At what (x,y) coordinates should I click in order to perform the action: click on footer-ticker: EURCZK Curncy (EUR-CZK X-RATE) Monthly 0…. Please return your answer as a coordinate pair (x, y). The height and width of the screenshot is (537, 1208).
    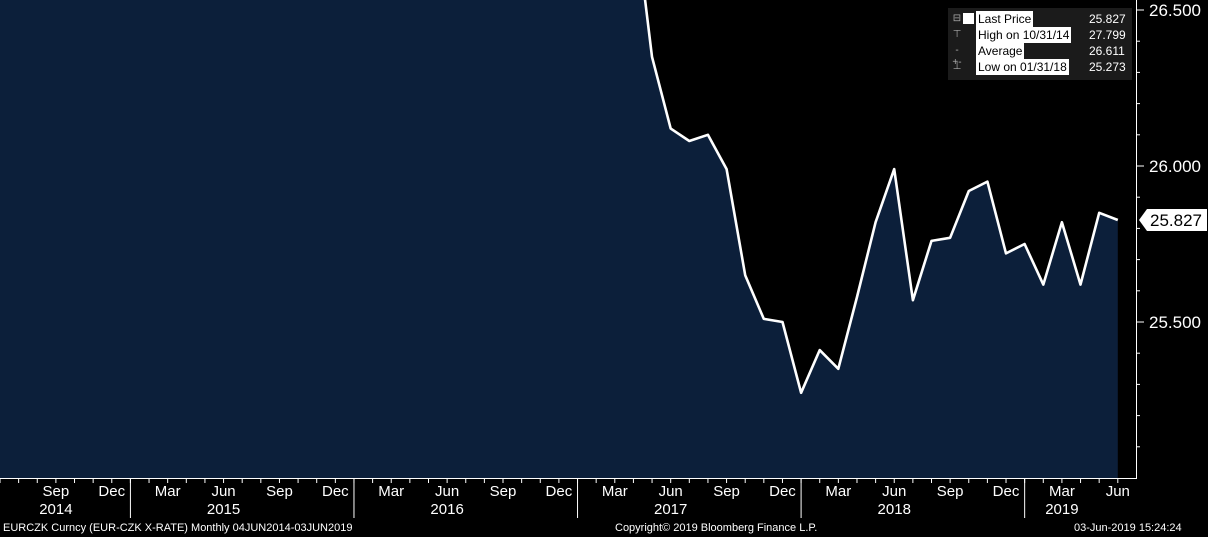
    Looking at the image, I should click on (178, 528).